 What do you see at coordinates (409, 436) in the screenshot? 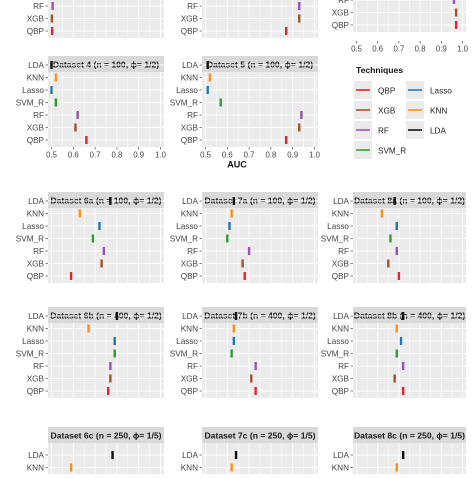
I see `panel-title: Dataset 8c (n = 250, ϕ= 1/5)` at bounding box center [409, 436].